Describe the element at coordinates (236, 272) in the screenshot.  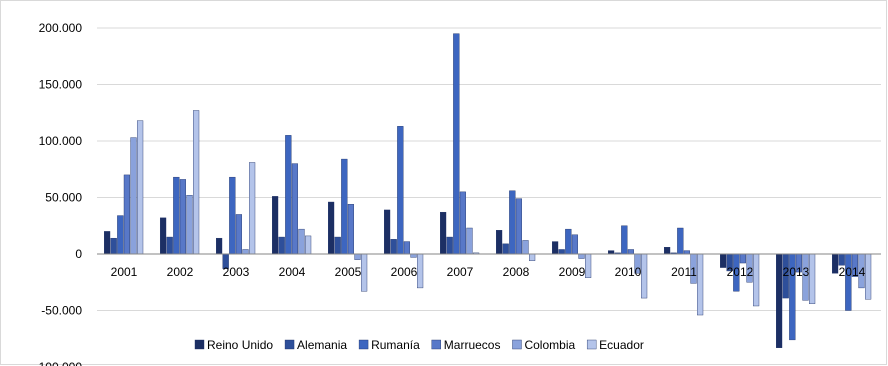
I see `x-tick-label: 2003` at that location.